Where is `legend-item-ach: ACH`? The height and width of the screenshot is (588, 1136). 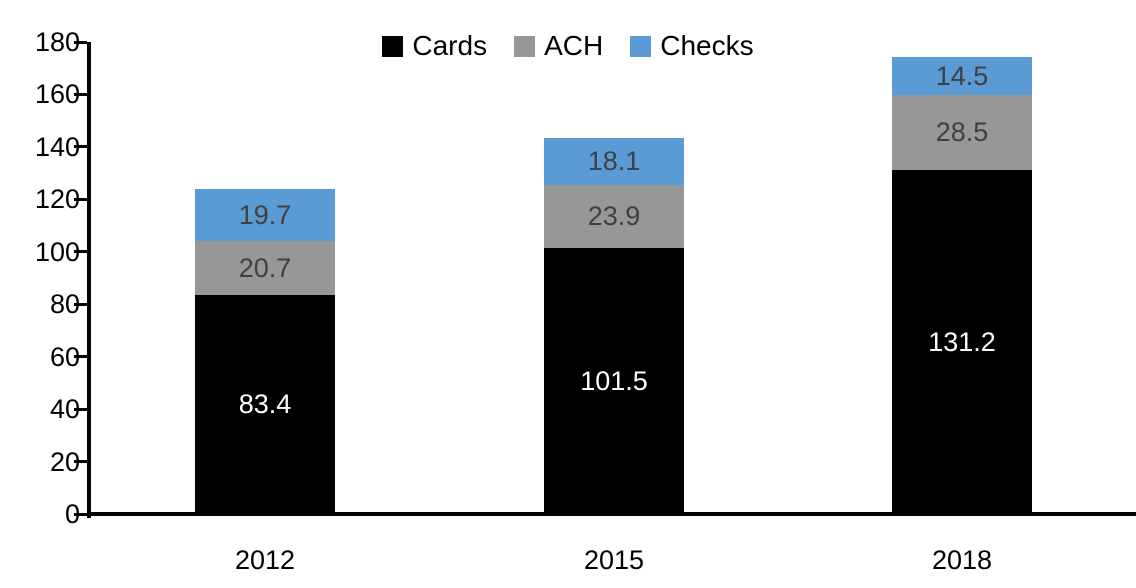 legend-item-ach: ACH is located at coordinates (558, 46).